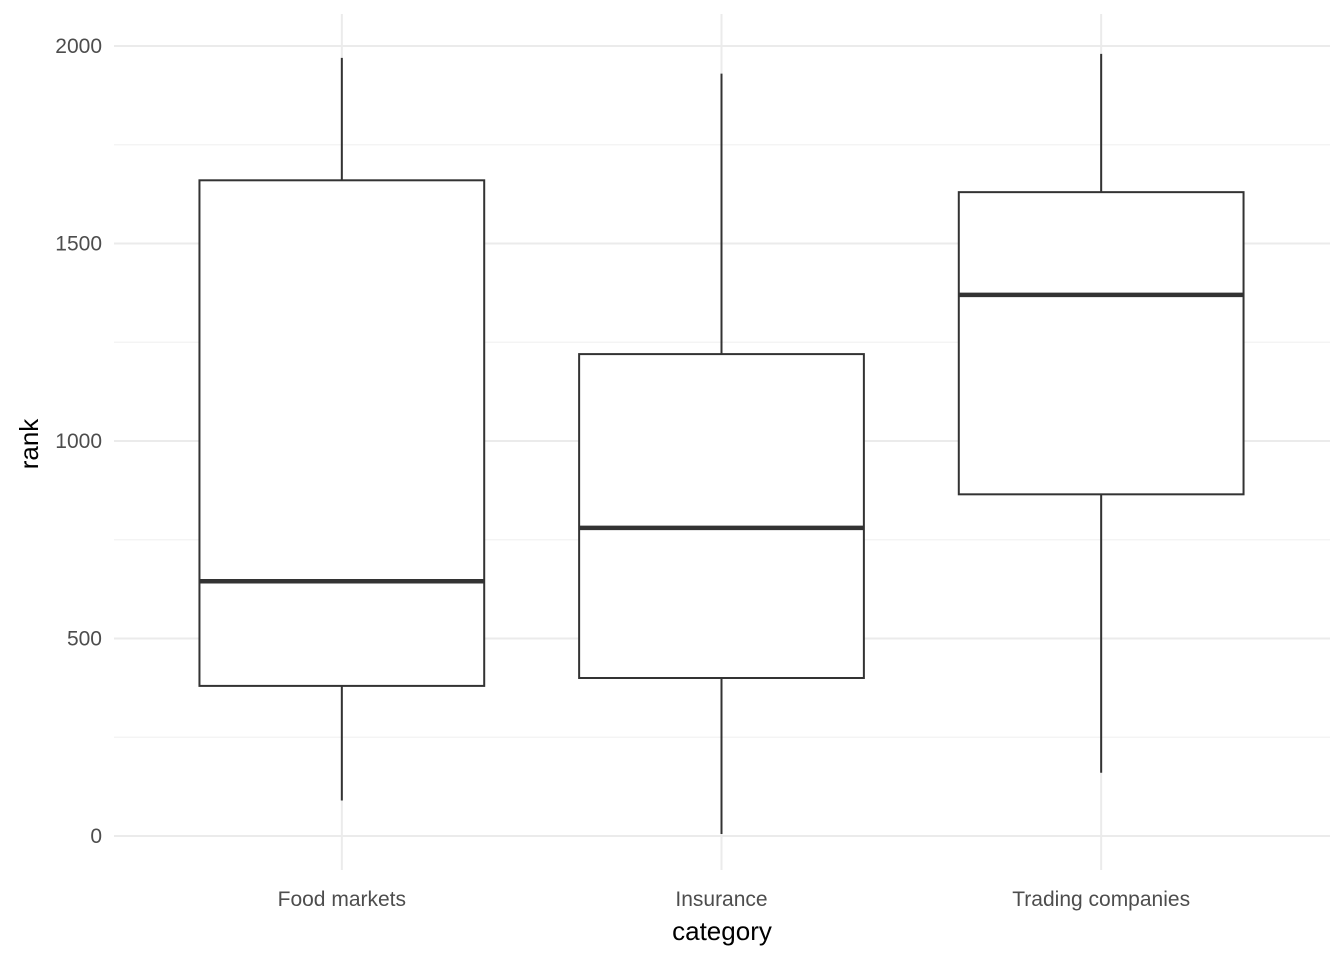  I want to click on y-tick-label: 1000, so click(78, 441).